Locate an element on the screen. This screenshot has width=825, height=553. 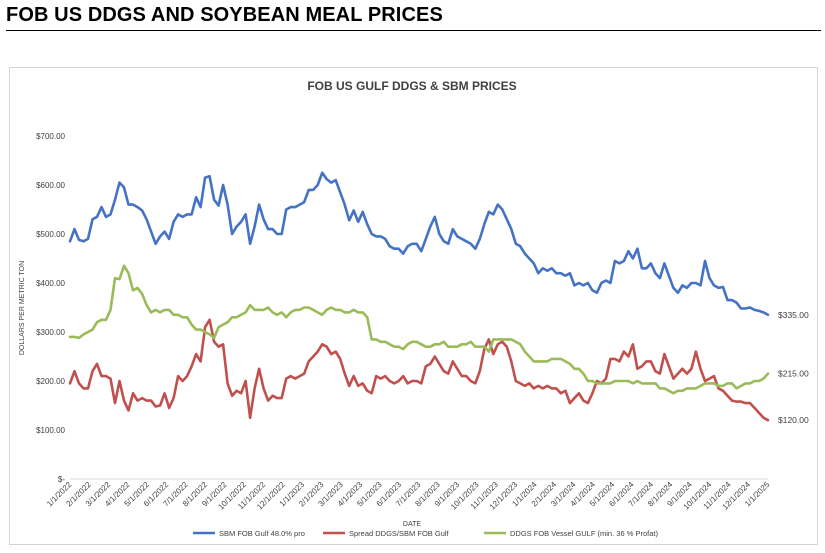
y-tick-label: $- is located at coordinates (61, 479).